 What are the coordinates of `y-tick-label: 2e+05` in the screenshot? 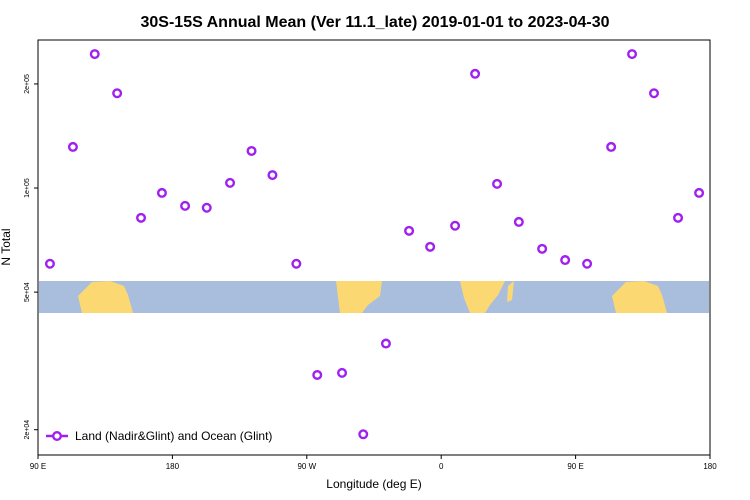 It's located at (27, 84).